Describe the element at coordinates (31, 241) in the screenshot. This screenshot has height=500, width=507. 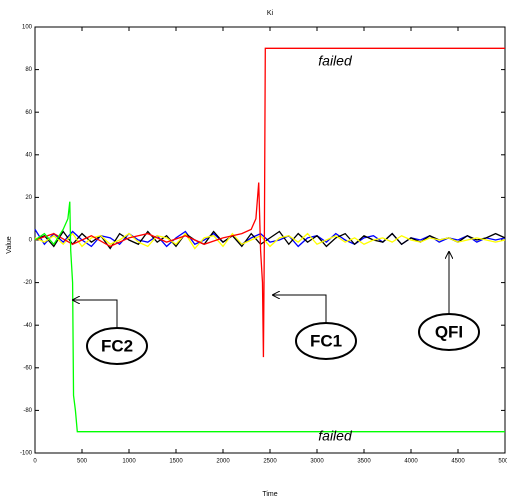
I see `y-tick-label: 0` at that location.